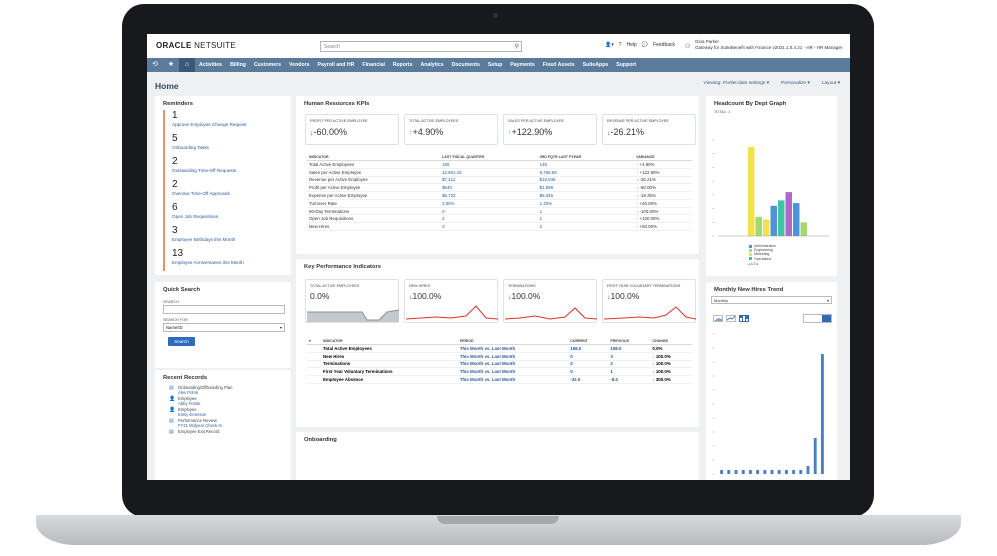  Describe the element at coordinates (771, 300) in the screenshot. I see `period-select: Monthly ▾` at that location.